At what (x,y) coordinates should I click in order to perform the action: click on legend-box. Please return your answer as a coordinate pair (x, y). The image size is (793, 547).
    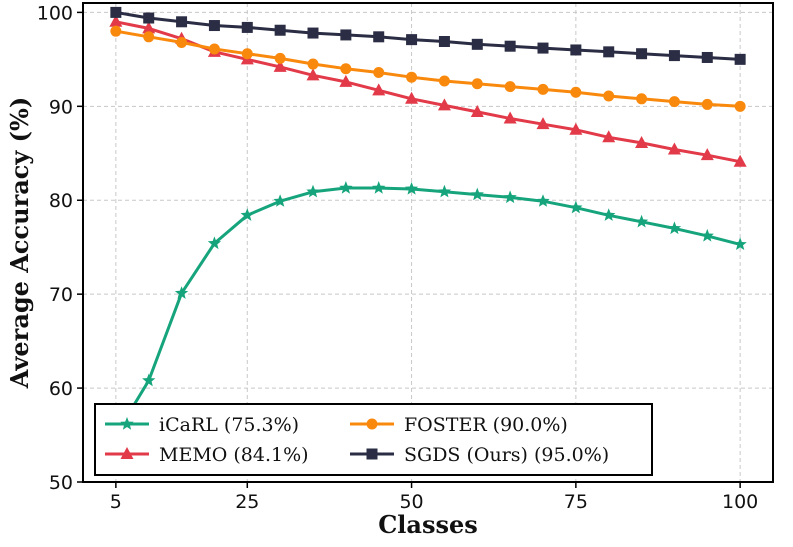
    Looking at the image, I should click on (373, 439).